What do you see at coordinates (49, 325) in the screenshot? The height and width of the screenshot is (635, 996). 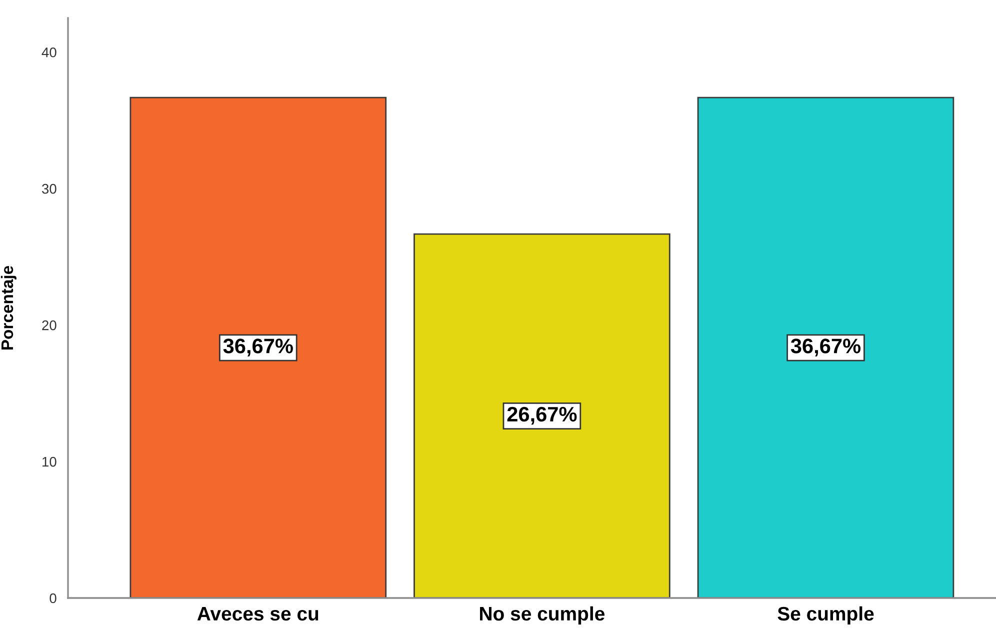 I see `y-tick-label: 20` at bounding box center [49, 325].